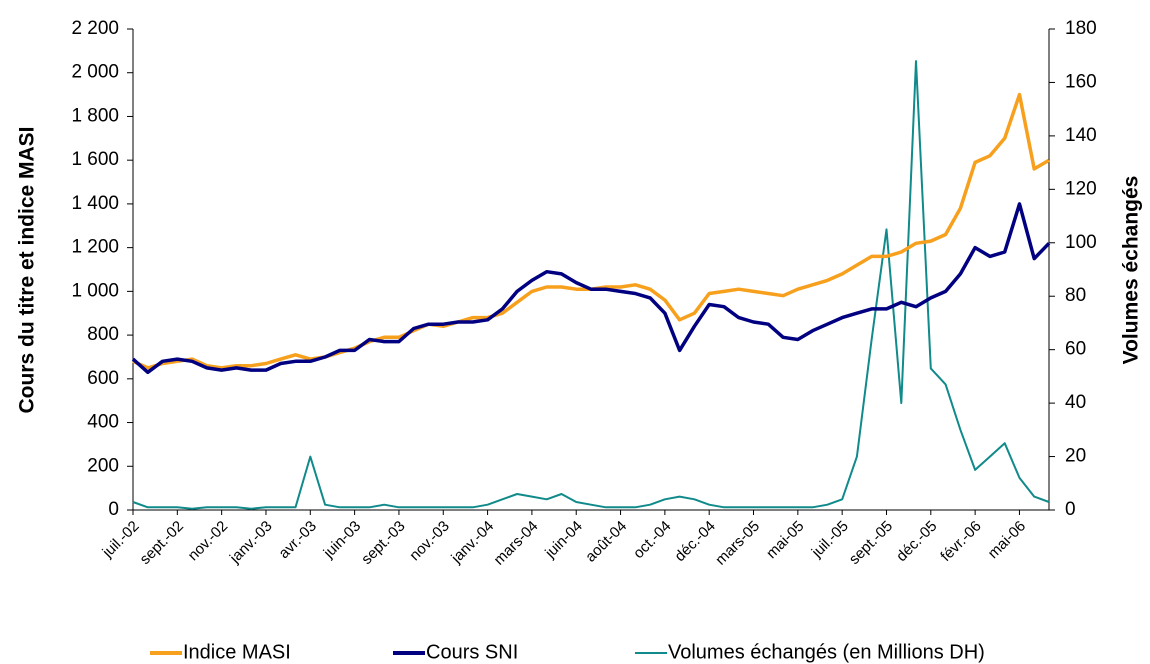  I want to click on y2-tick-label: 0, so click(1070, 509).